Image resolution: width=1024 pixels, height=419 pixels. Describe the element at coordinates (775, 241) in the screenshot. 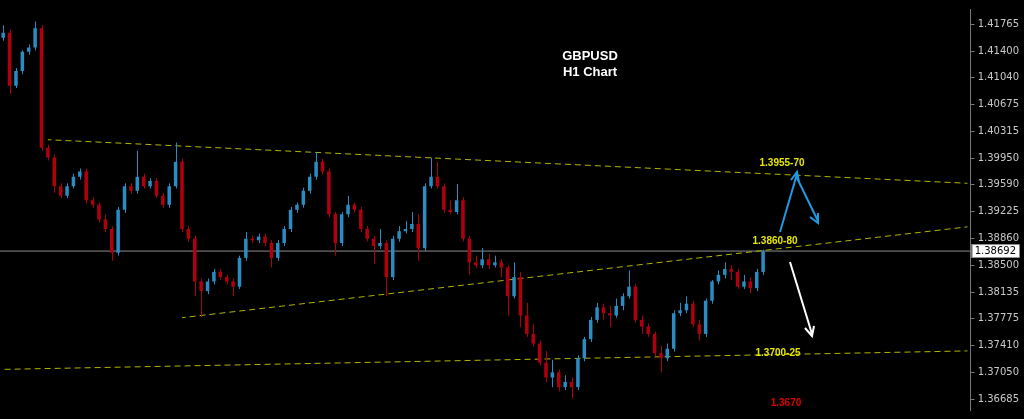

I see `annotation: 1.3860-80` at that location.